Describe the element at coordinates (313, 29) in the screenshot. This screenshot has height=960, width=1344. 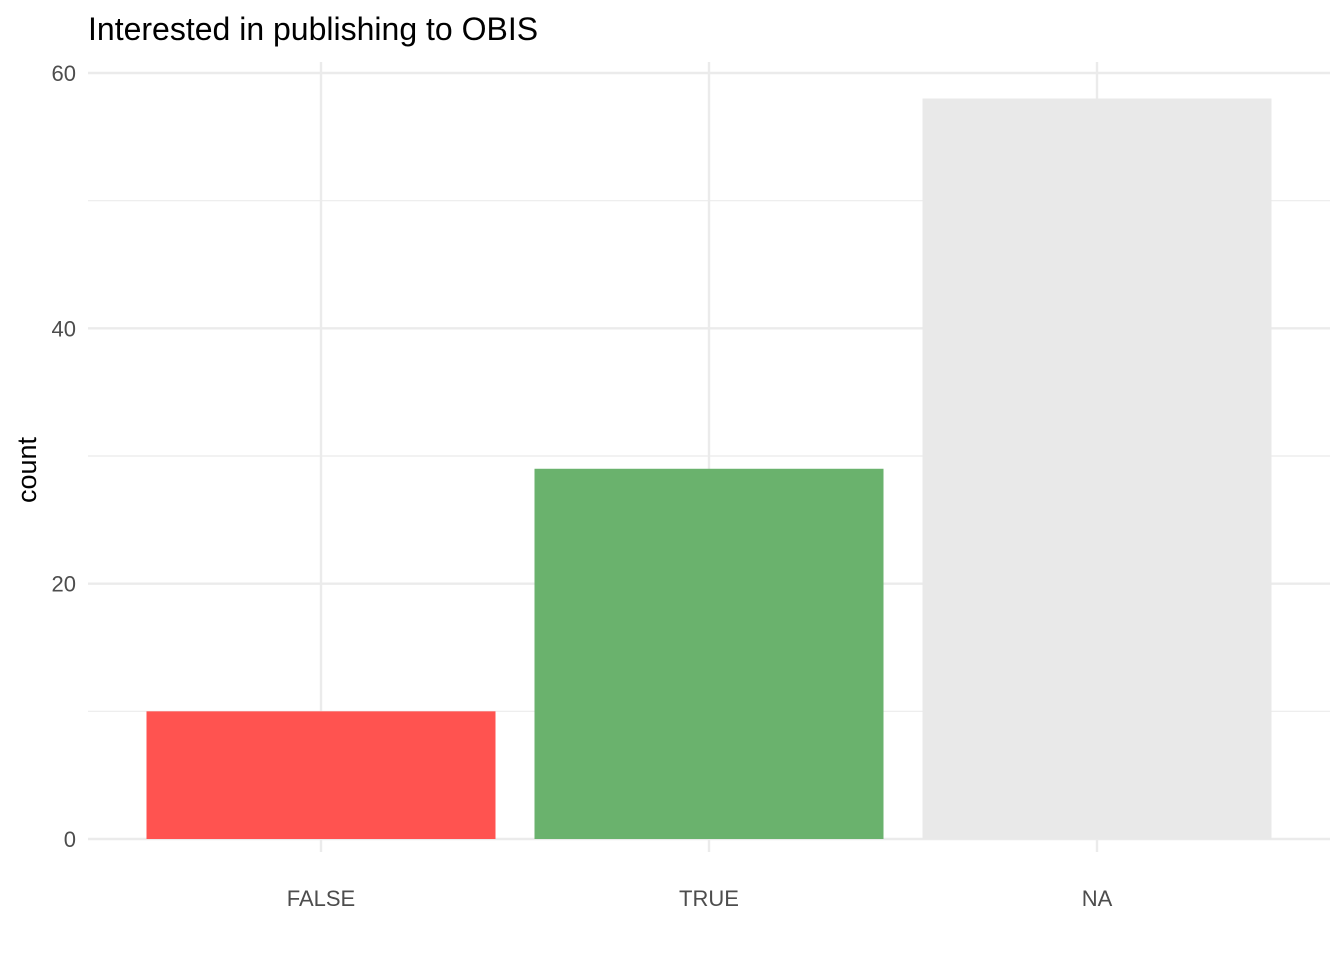
I see `chart-title: Interested in publishing to OBIS` at that location.